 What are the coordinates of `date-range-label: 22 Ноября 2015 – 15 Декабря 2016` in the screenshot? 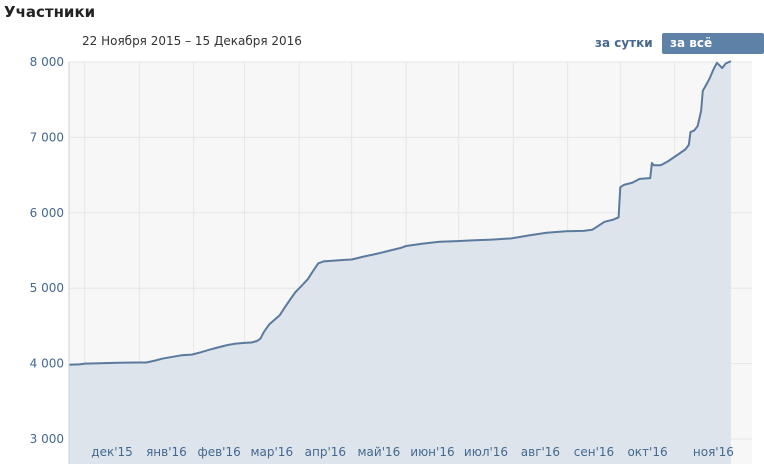 It's located at (192, 41).